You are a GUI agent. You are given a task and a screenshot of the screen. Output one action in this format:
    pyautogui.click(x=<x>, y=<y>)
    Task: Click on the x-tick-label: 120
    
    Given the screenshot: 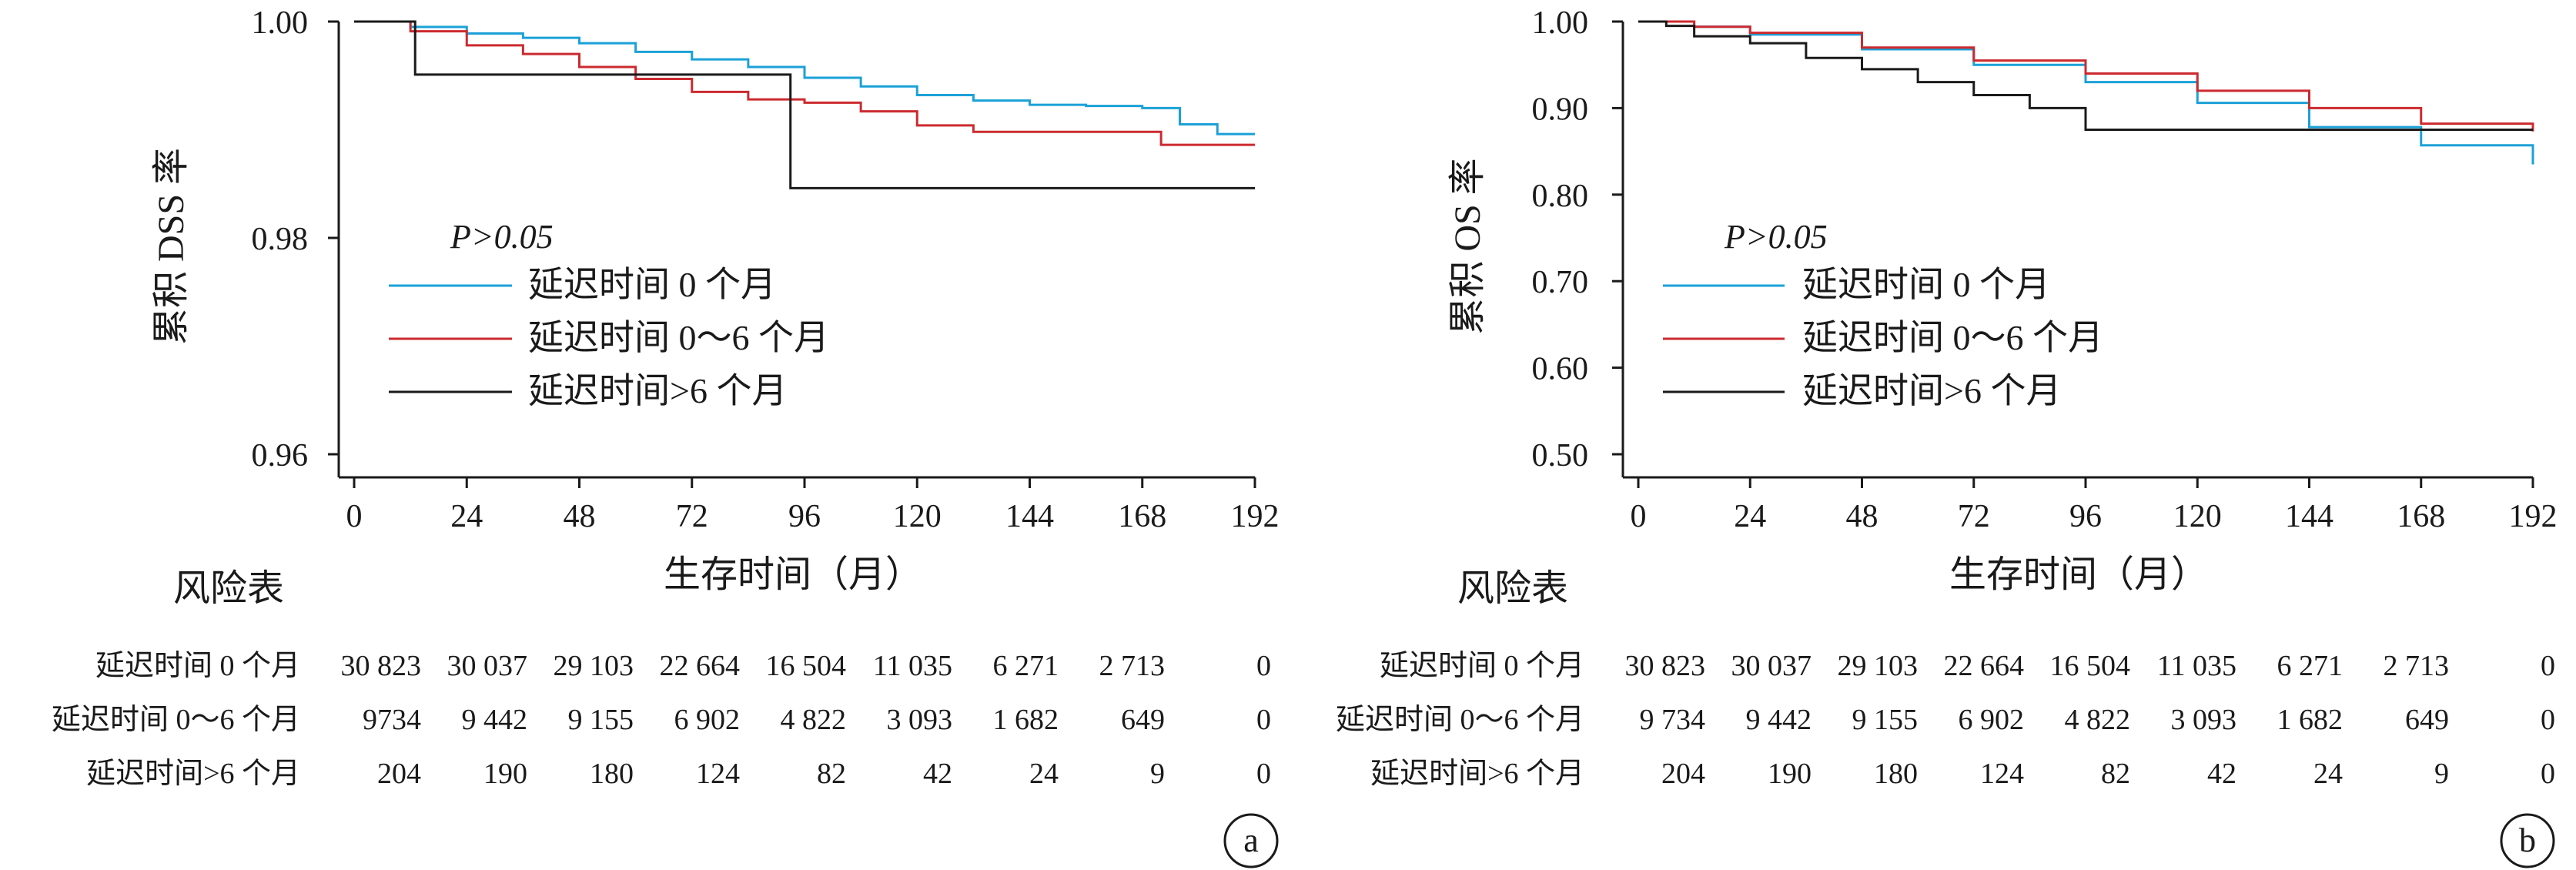 What is the action you would take?
    pyautogui.click(x=2197, y=516)
    